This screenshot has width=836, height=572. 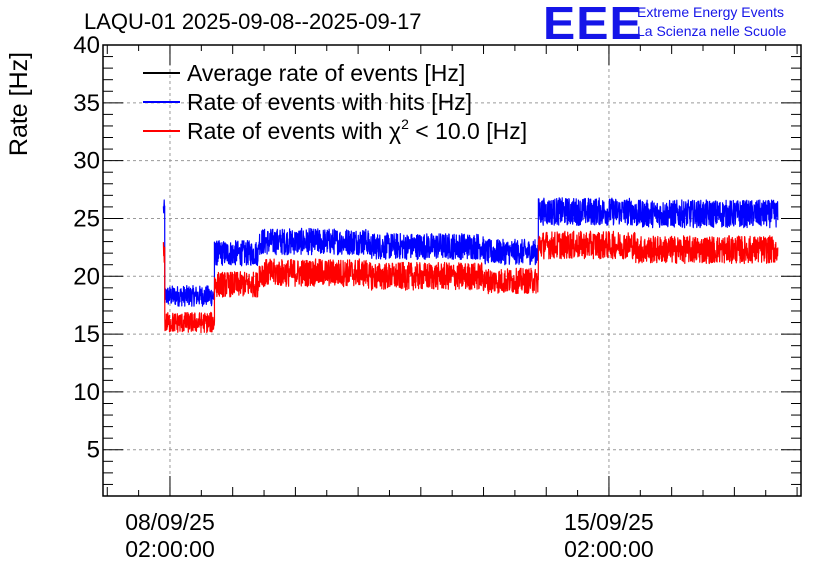 What do you see at coordinates (86, 218) in the screenshot?
I see `y-tick-label: 25` at bounding box center [86, 218].